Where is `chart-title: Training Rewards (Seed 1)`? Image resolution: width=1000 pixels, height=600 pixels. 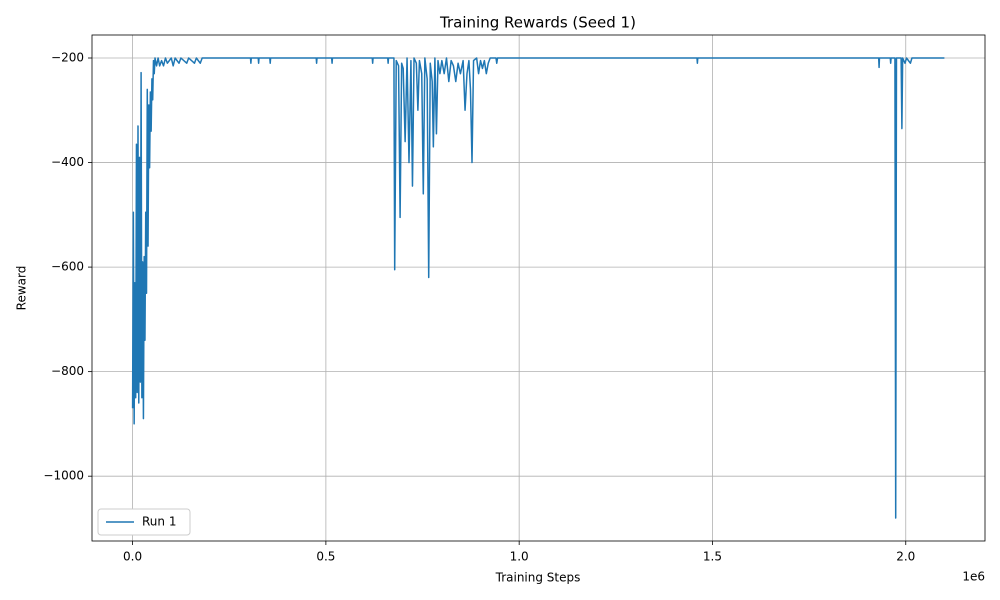
chart-title: Training Rewards (Seed 1) is located at coordinates (537, 23).